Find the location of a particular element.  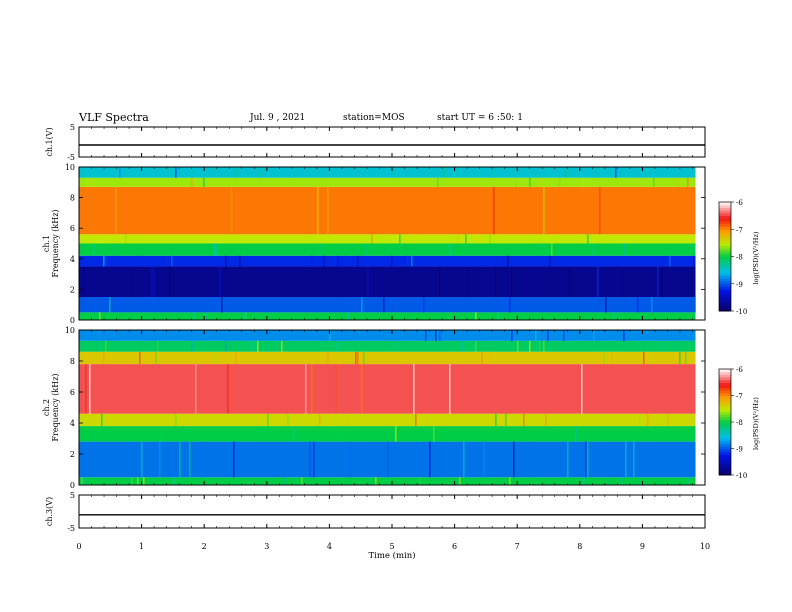

ch1-spectrogram-ylabel-channel: ch.1 is located at coordinates (46, 243).